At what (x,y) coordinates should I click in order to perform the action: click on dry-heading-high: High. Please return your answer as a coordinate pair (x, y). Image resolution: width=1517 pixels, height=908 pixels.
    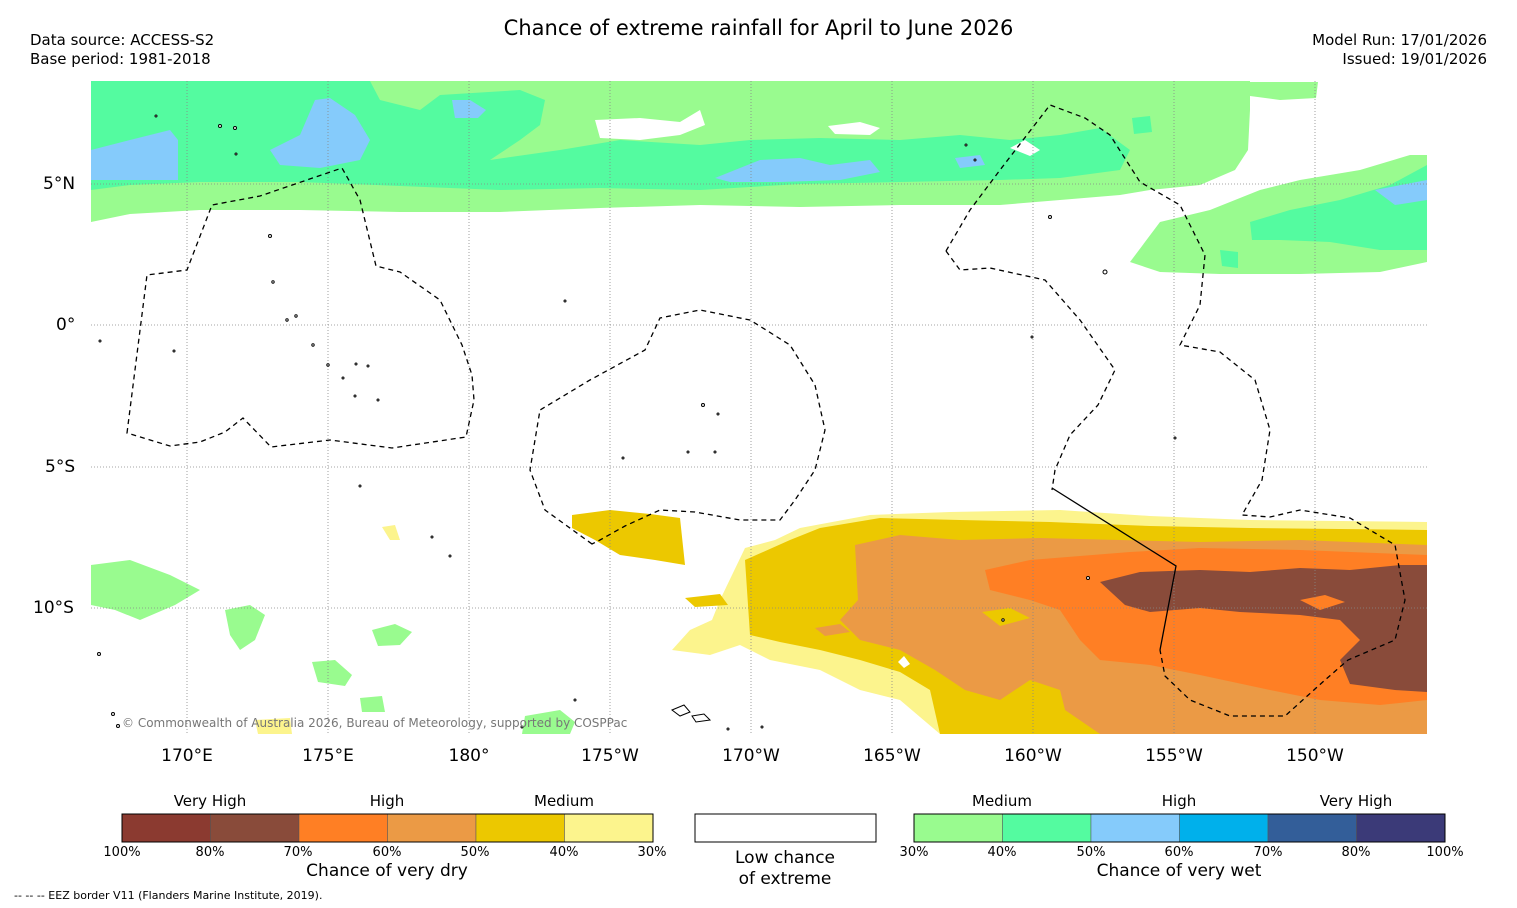
    Looking at the image, I should click on (387, 801).